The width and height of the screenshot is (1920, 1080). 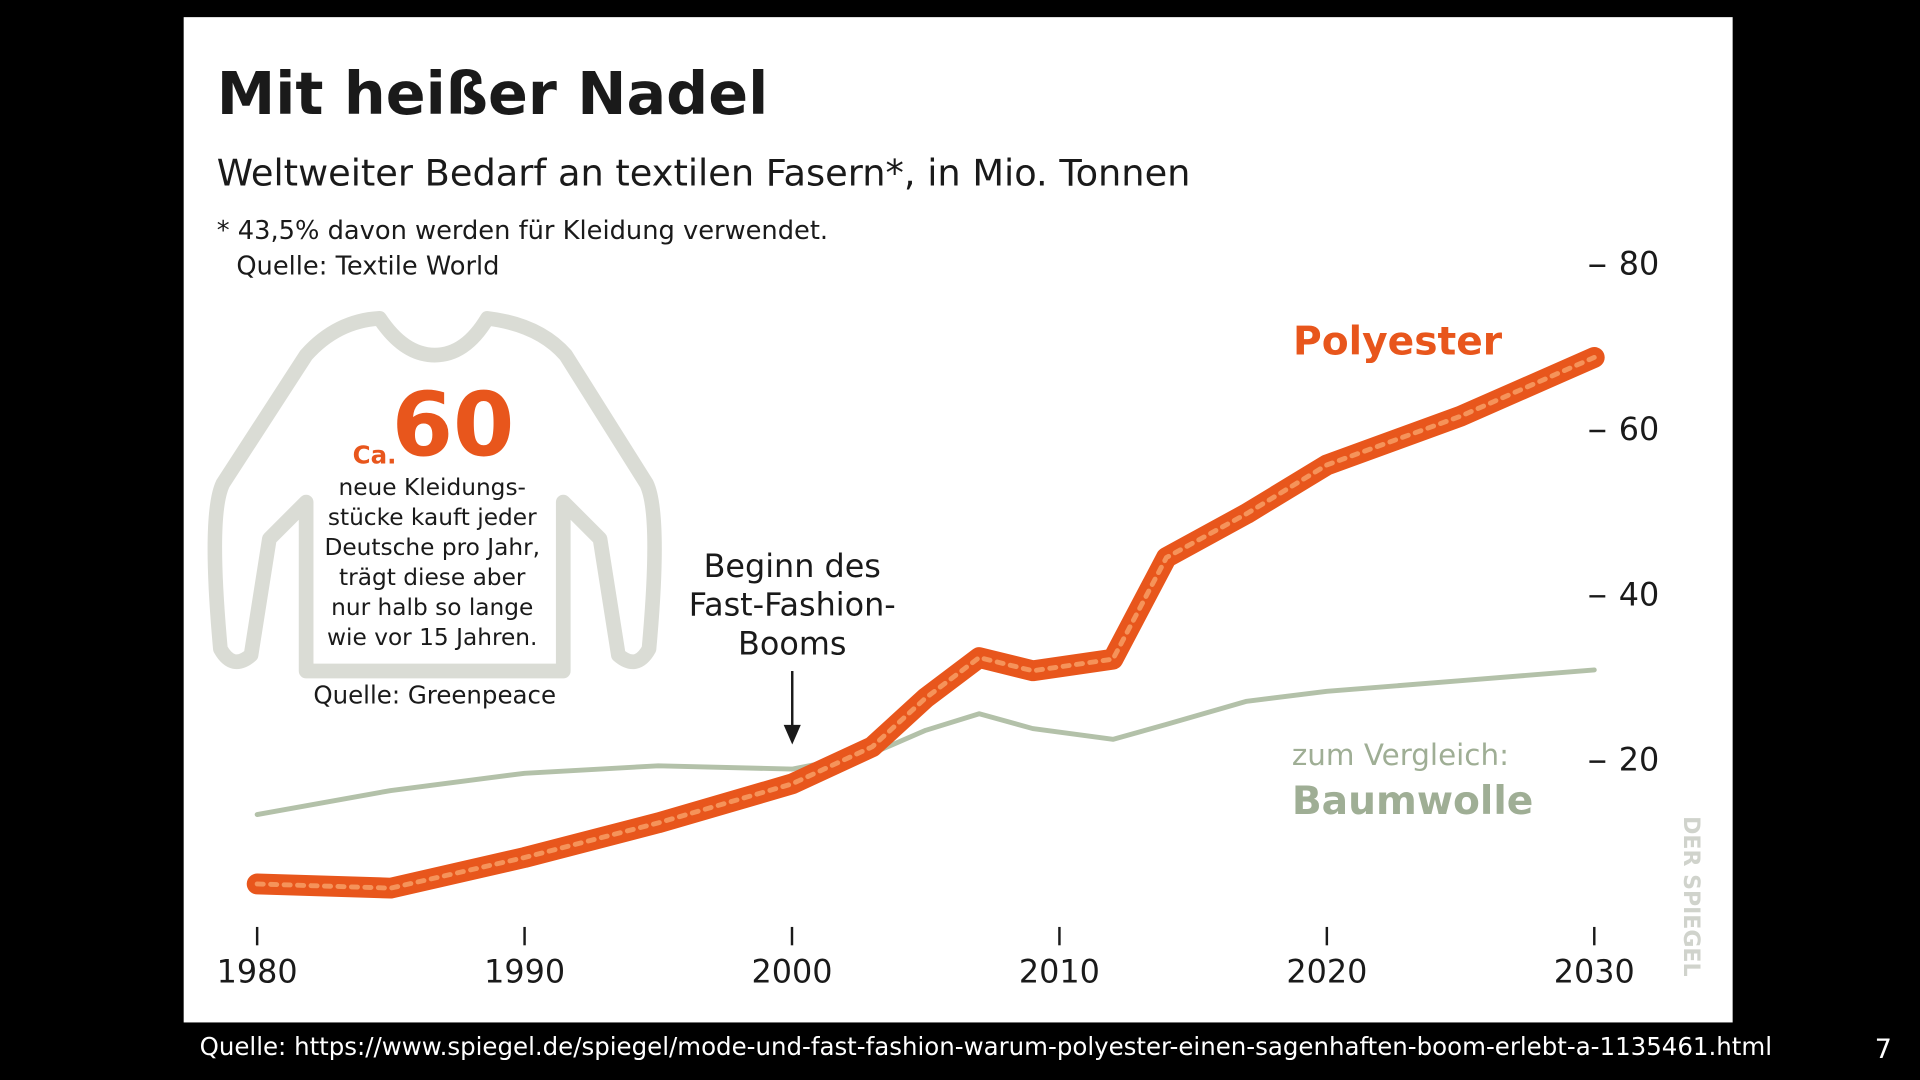 What do you see at coordinates (791, 971) in the screenshot?
I see `x-tick-label: 2000` at bounding box center [791, 971].